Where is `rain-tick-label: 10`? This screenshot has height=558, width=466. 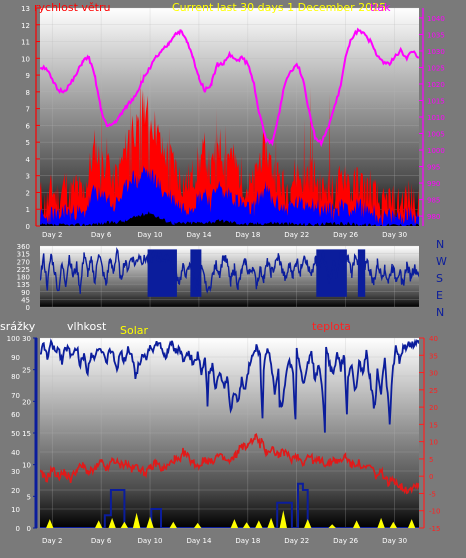
rain-tick-label: 10 is located at coordinates (26, 466).